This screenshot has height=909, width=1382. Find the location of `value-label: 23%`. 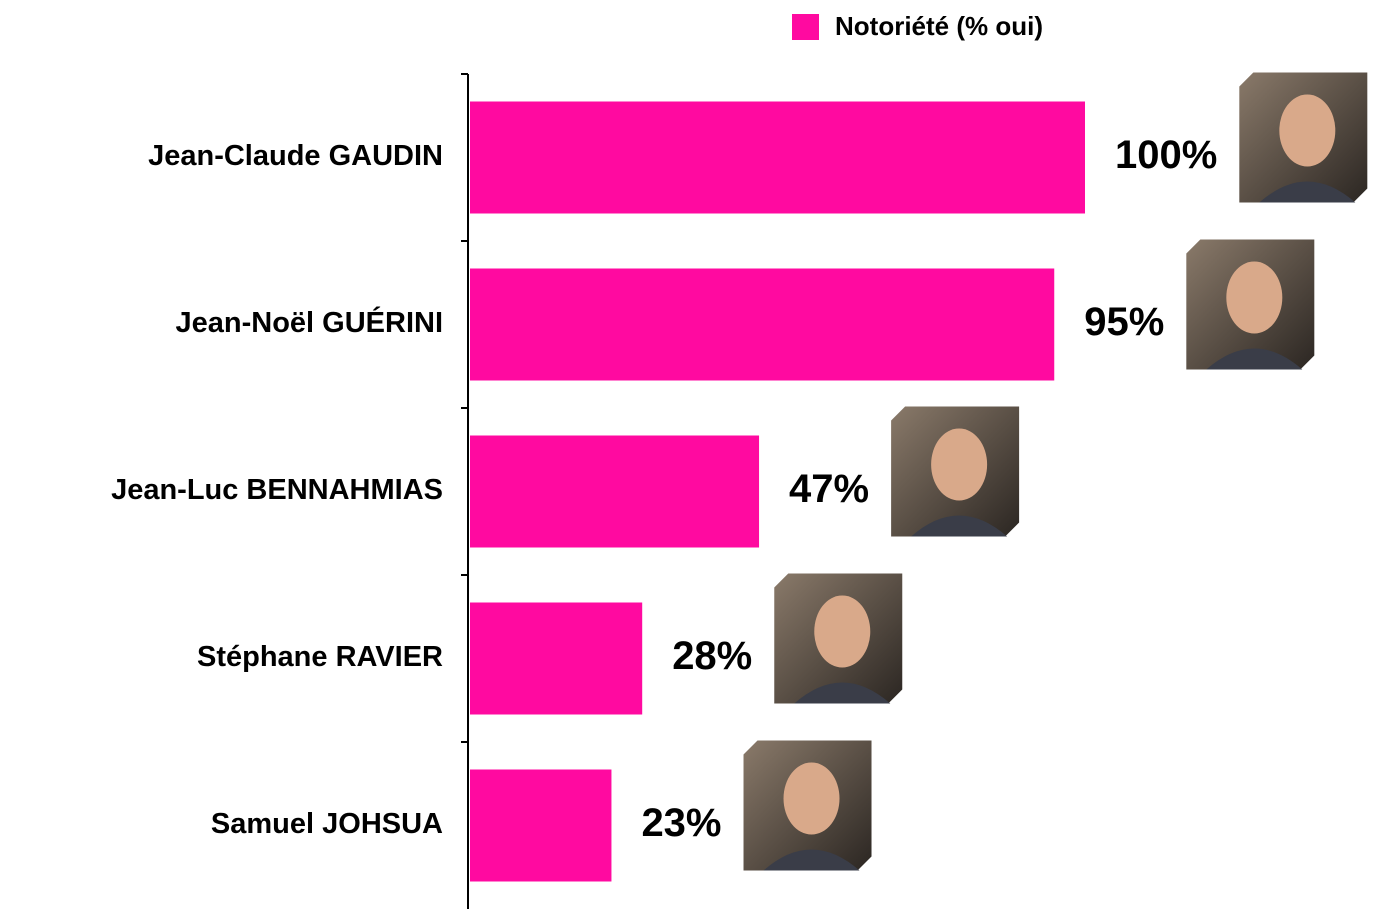

value-label: 23% is located at coordinates (681, 823).